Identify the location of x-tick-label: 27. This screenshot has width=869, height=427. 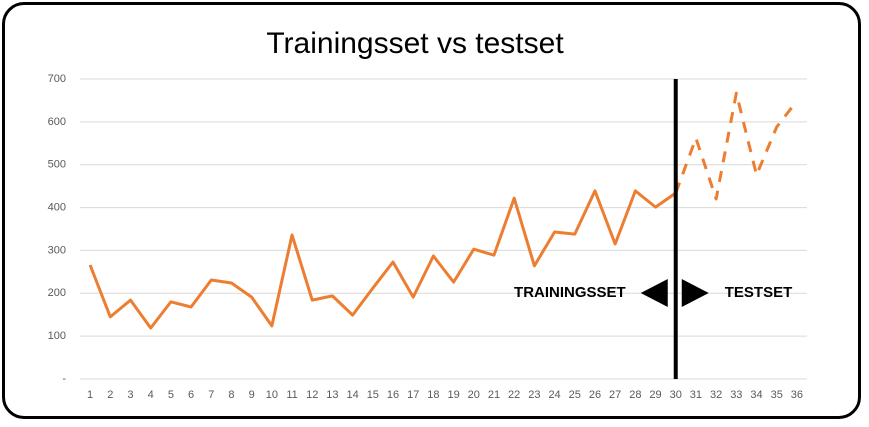
(615, 395).